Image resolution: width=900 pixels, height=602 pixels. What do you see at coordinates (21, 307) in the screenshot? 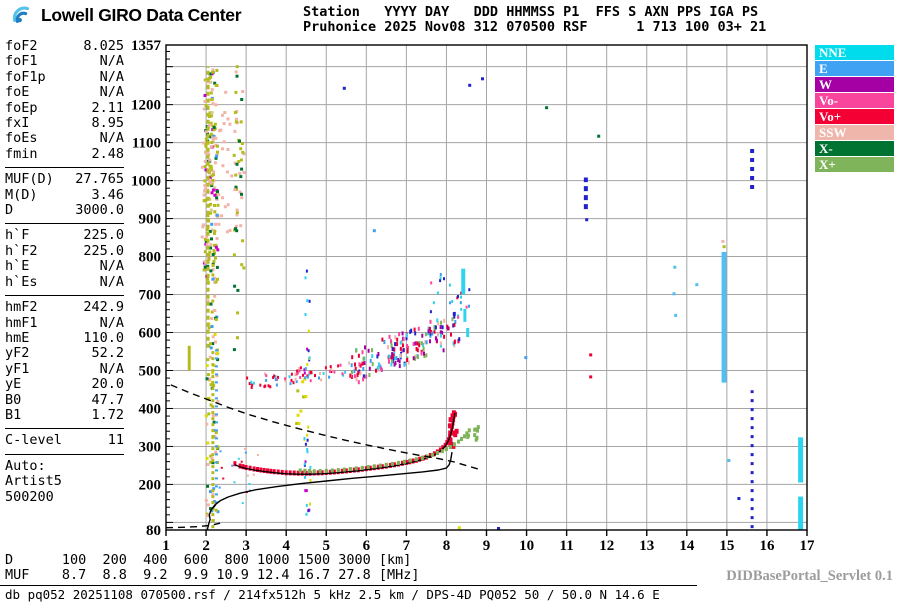
I see `param-label: hmF2` at bounding box center [21, 307].